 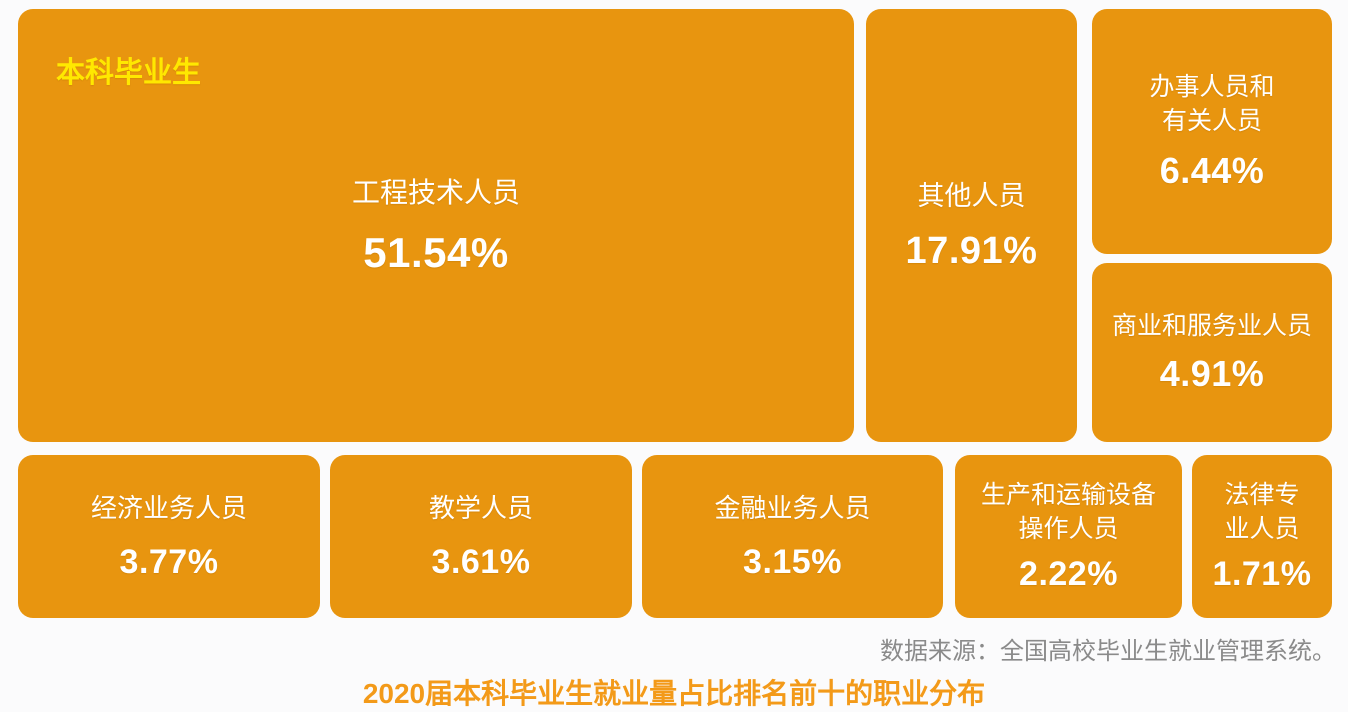 I want to click on treemap-tile-economic-affairs: 经济业务人员 3.77%, so click(x=169, y=536).